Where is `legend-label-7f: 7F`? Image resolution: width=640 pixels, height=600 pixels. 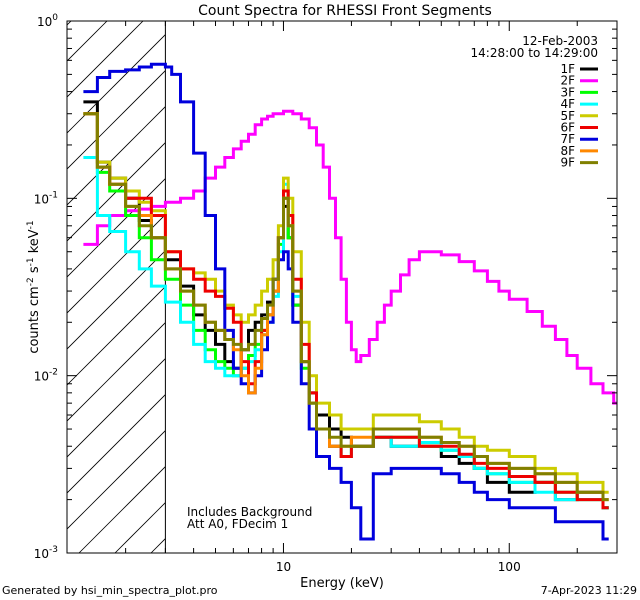 legend-label-7f: 7F is located at coordinates (567, 139).